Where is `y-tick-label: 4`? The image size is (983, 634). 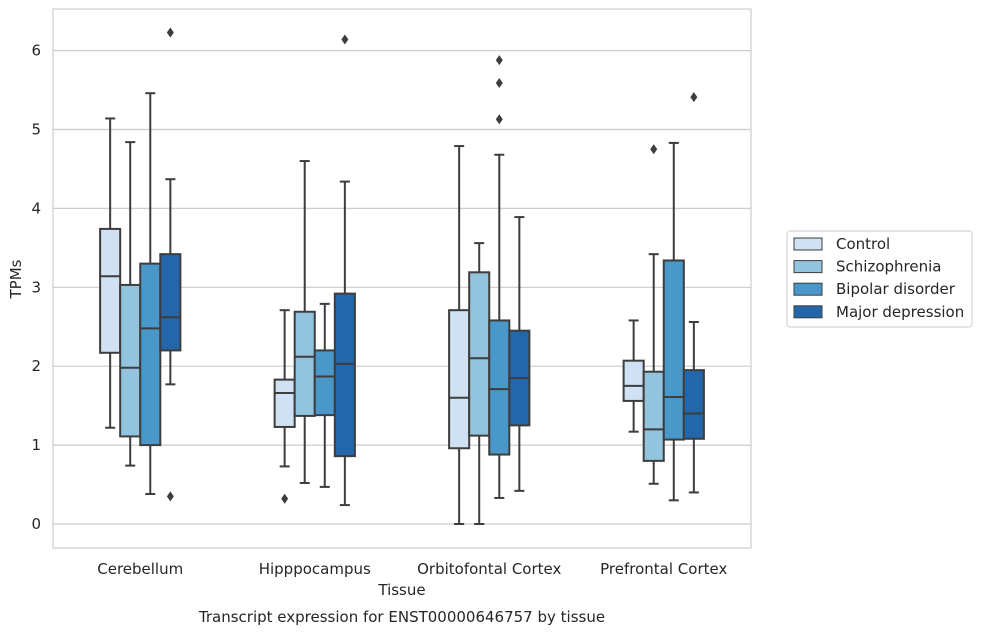
y-tick-label: 4 is located at coordinates (36, 208).